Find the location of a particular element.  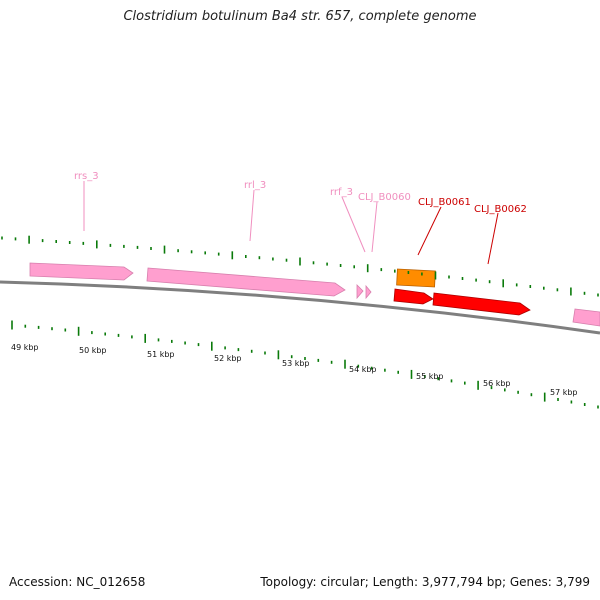

axis-label: 50 kbp is located at coordinates (93, 350).